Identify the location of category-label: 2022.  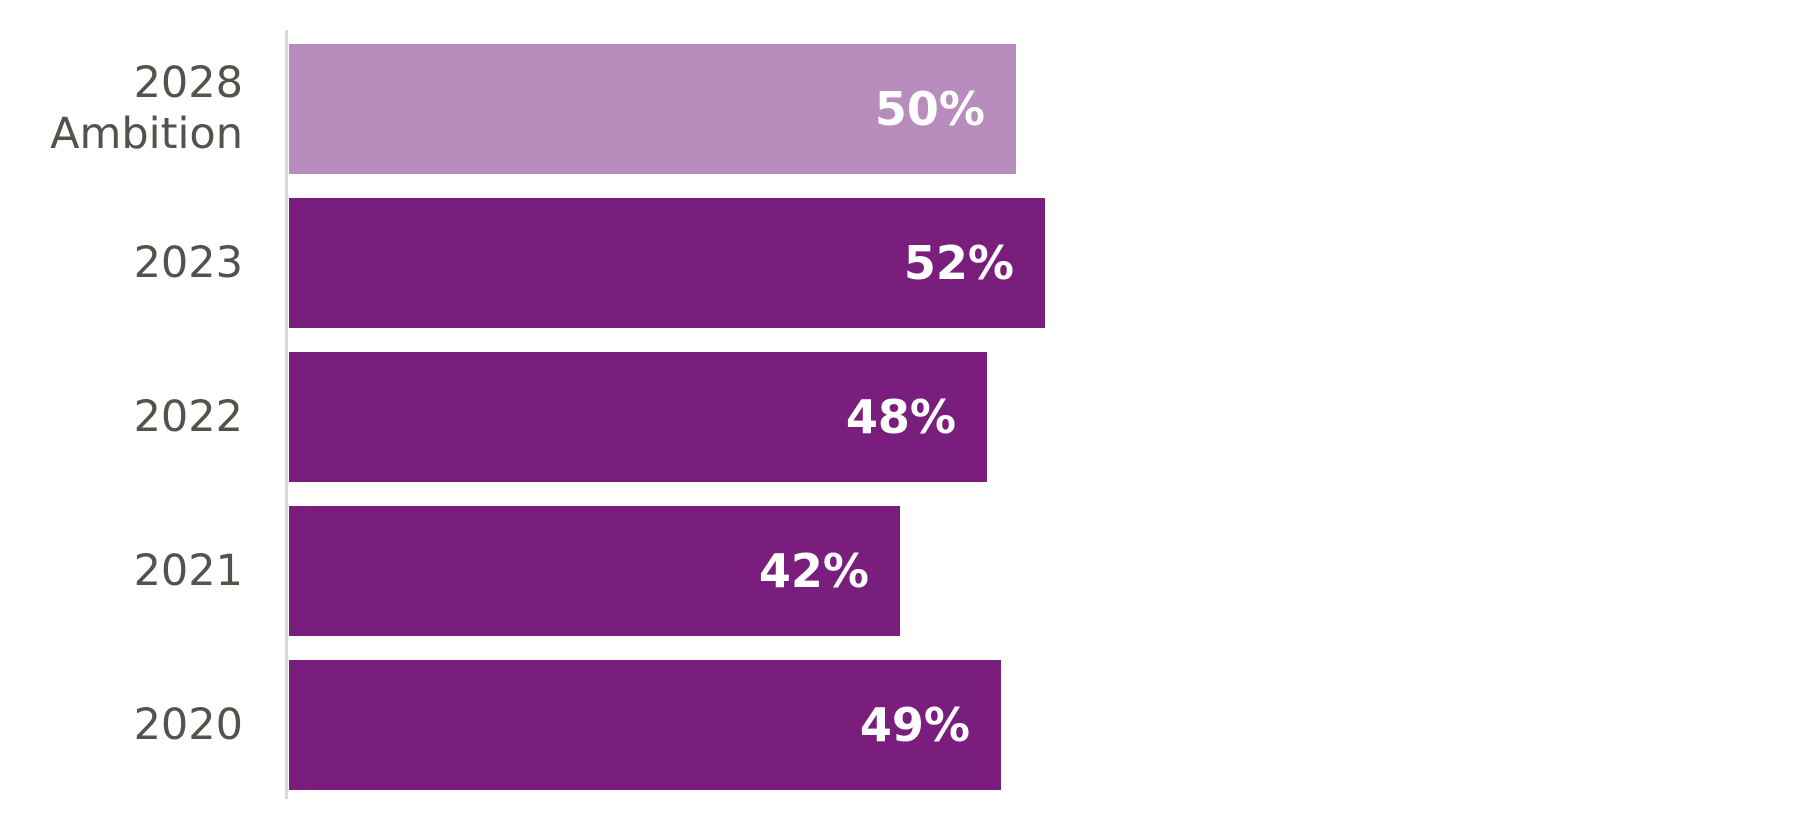
(188, 416).